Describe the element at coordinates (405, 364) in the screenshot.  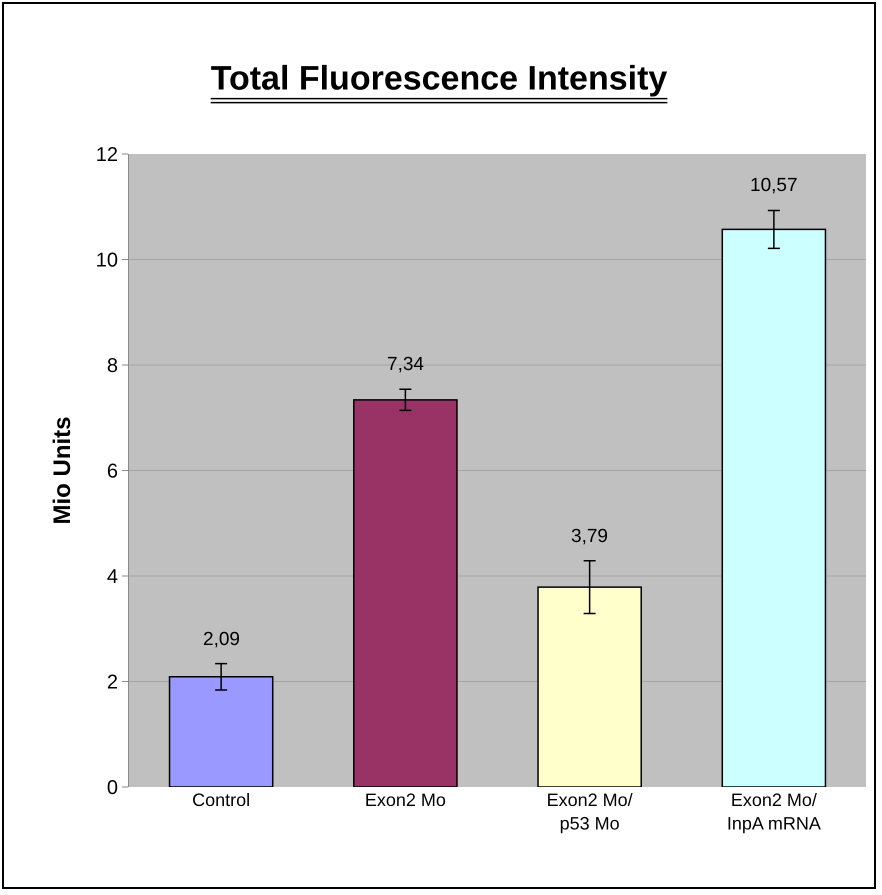
I see `data-label: 7,34` at that location.